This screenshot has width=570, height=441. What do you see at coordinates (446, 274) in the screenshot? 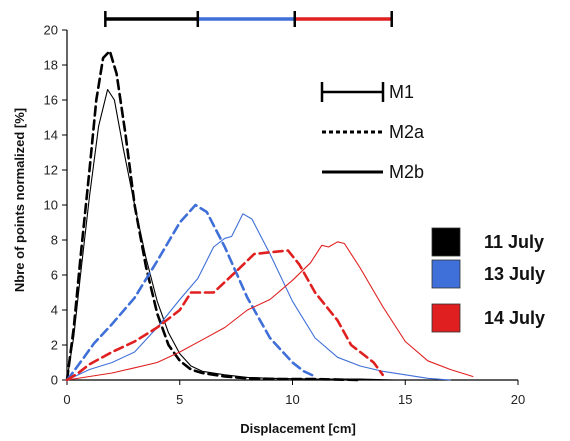
I see `legend-swatch-13-july` at bounding box center [446, 274].